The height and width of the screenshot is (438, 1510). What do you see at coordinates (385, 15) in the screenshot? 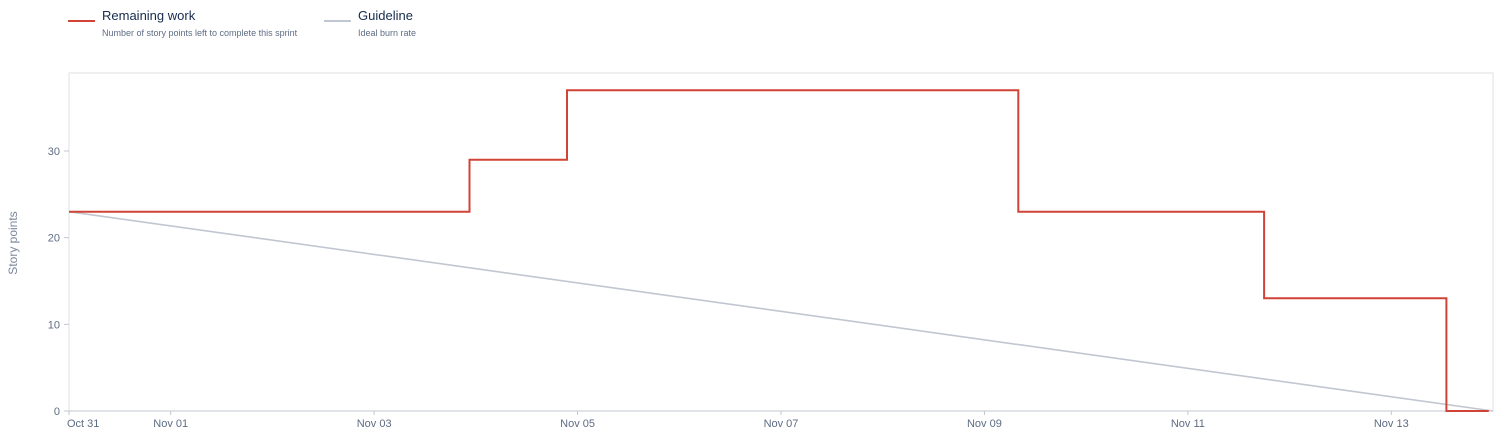
I see `legend-title-guideline: Guideline` at bounding box center [385, 15].